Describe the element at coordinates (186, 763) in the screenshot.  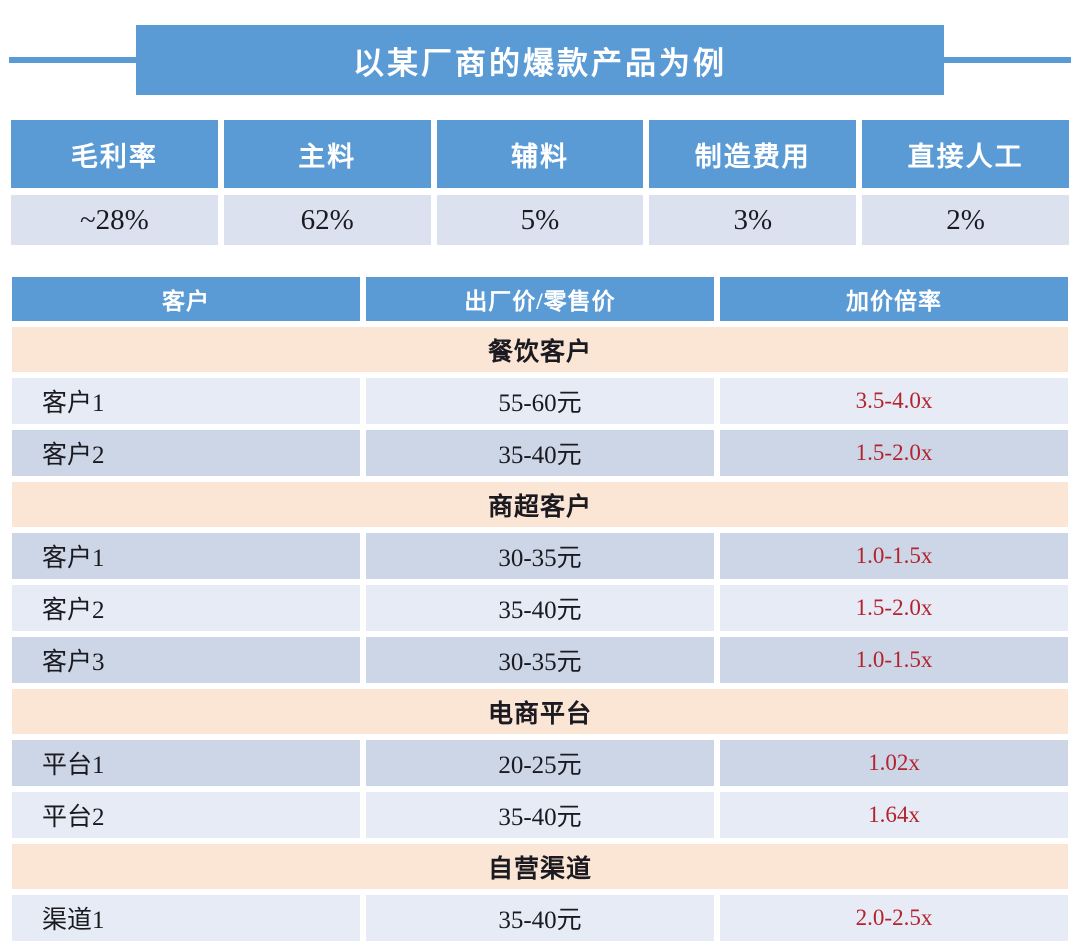
I see `customer-cell: 平台1` at that location.